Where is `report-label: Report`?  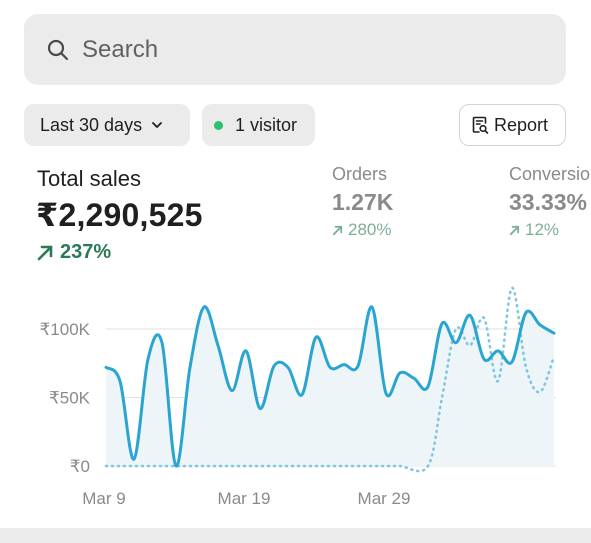
report-label: Report is located at coordinates (521, 124).